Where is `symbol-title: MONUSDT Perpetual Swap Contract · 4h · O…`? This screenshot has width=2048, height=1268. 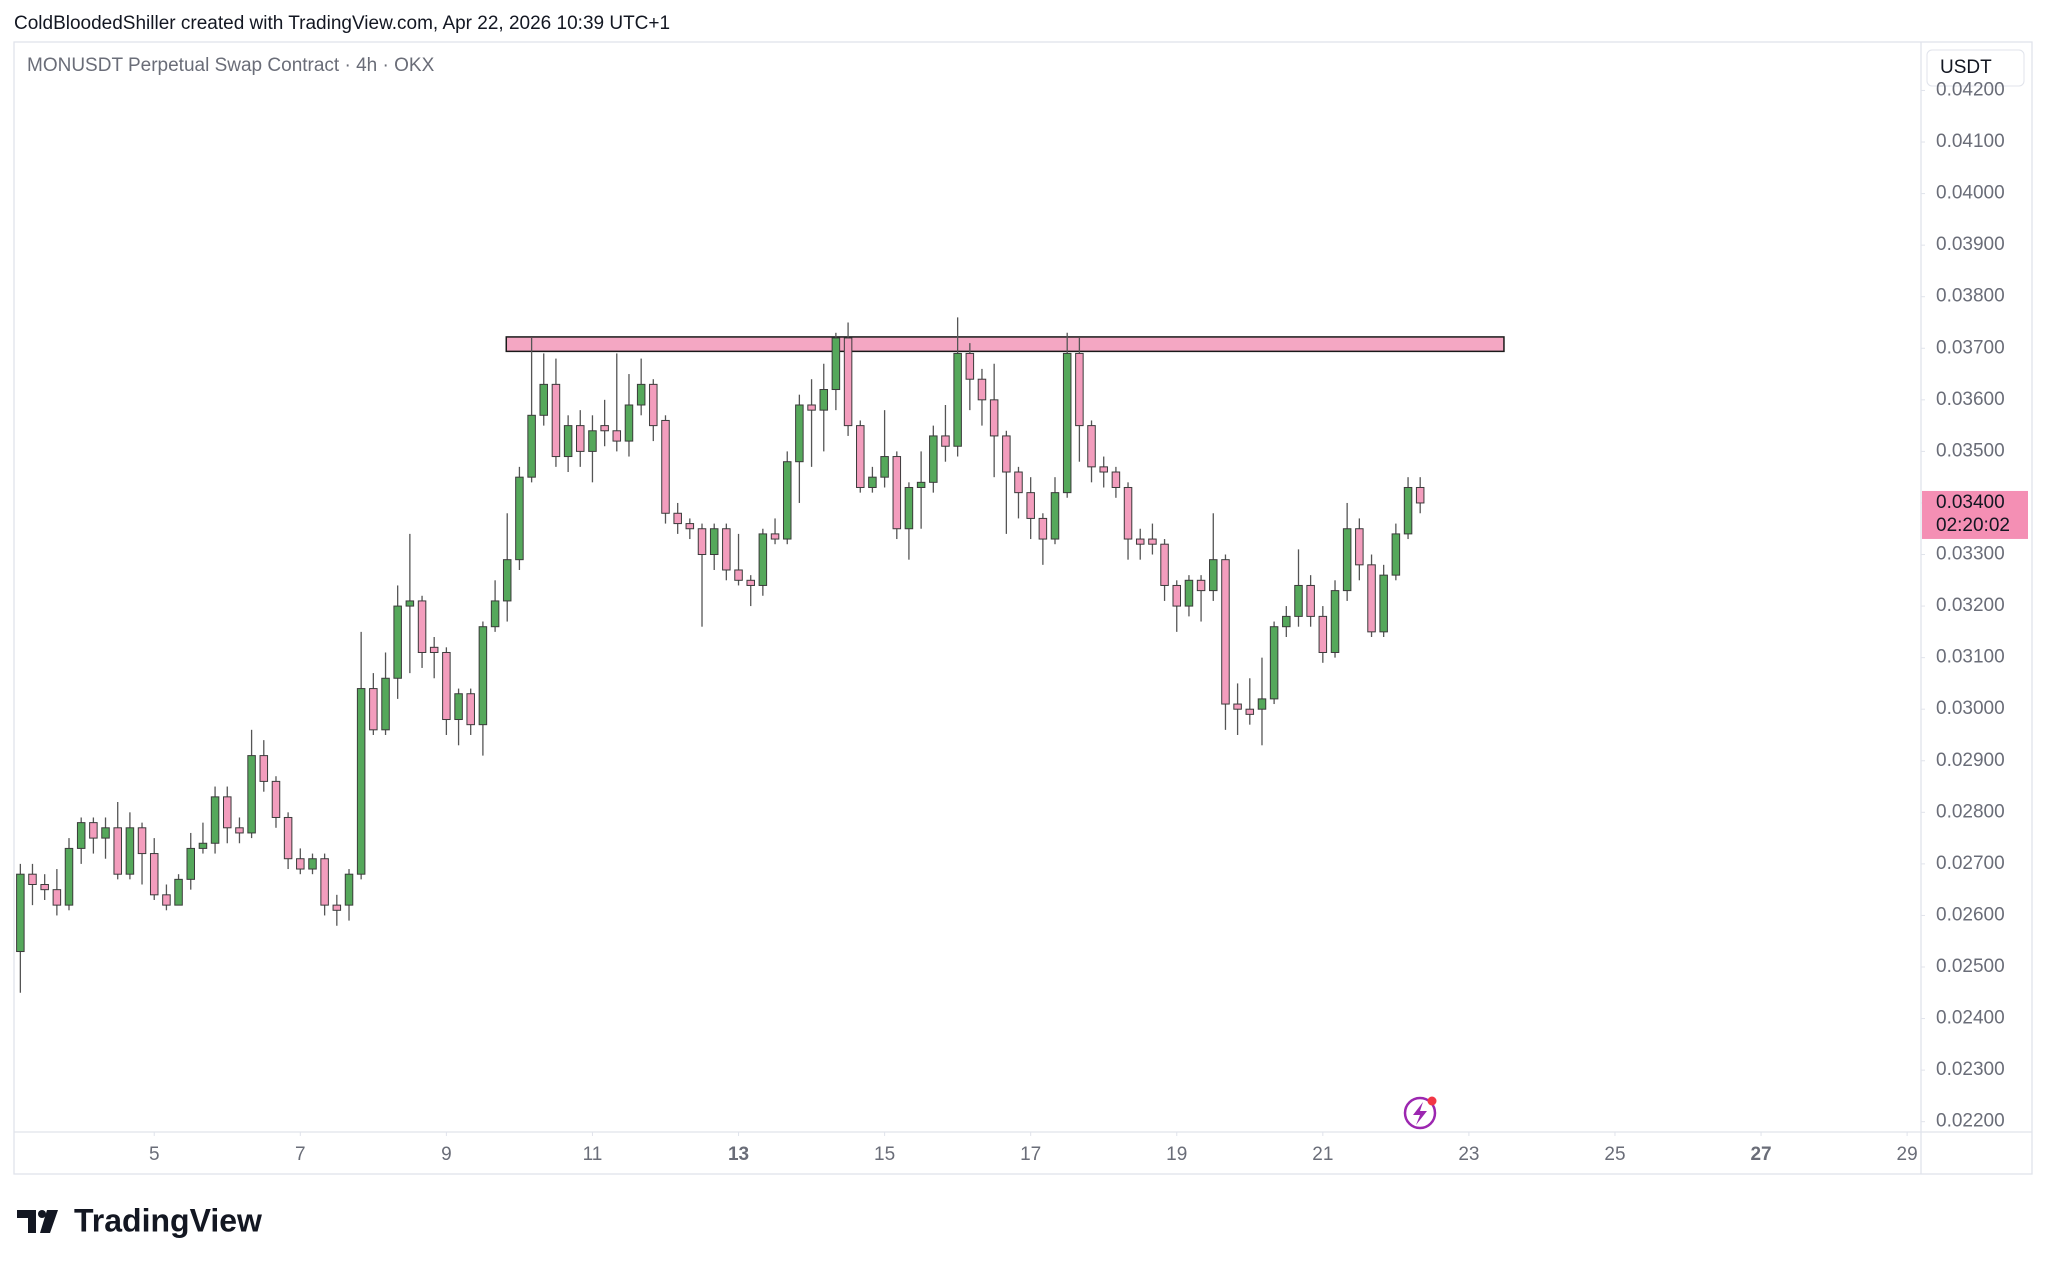 symbol-title: MONUSDT Perpetual Swap Contract · 4h · O… is located at coordinates (231, 65).